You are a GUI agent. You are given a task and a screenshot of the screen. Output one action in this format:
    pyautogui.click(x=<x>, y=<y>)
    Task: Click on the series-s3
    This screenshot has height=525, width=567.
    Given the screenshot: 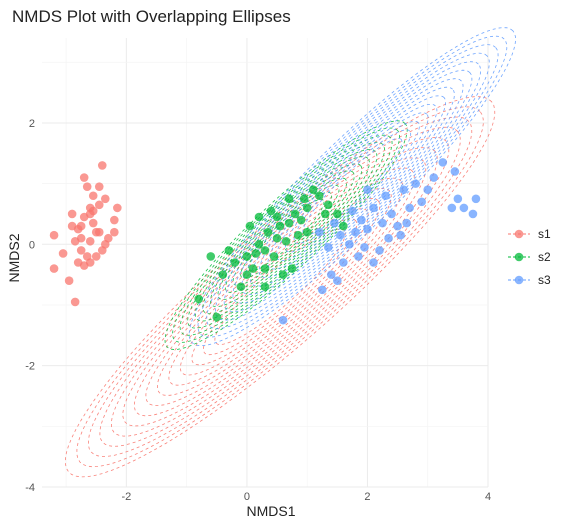 What is the action you would take?
    pyautogui.click(x=379, y=241)
    